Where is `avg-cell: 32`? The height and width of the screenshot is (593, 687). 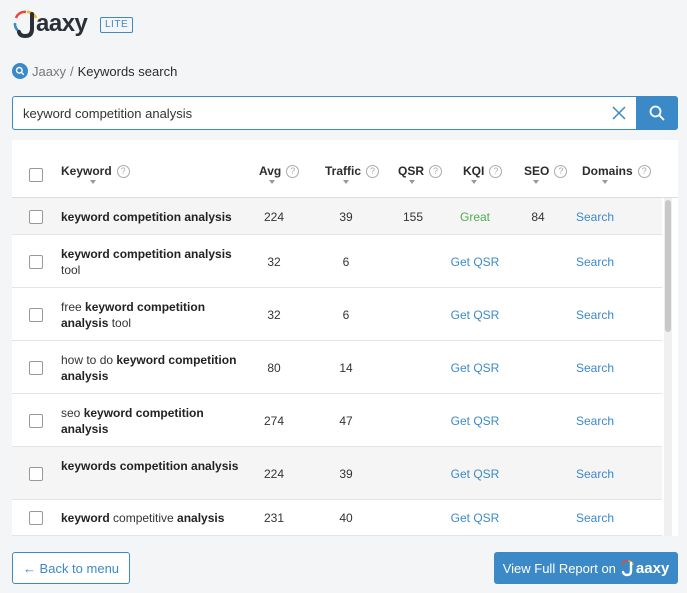
avg-cell: 32 is located at coordinates (274, 262).